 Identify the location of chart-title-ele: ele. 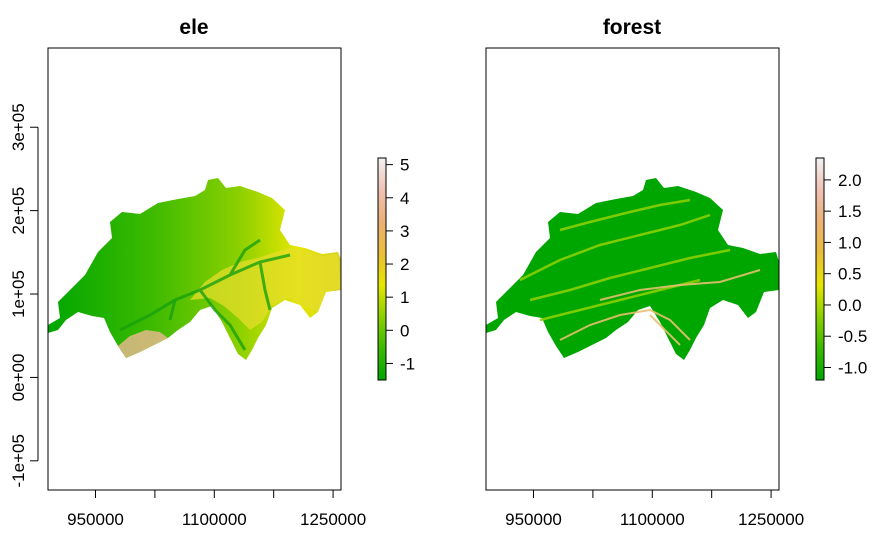
(193, 27).